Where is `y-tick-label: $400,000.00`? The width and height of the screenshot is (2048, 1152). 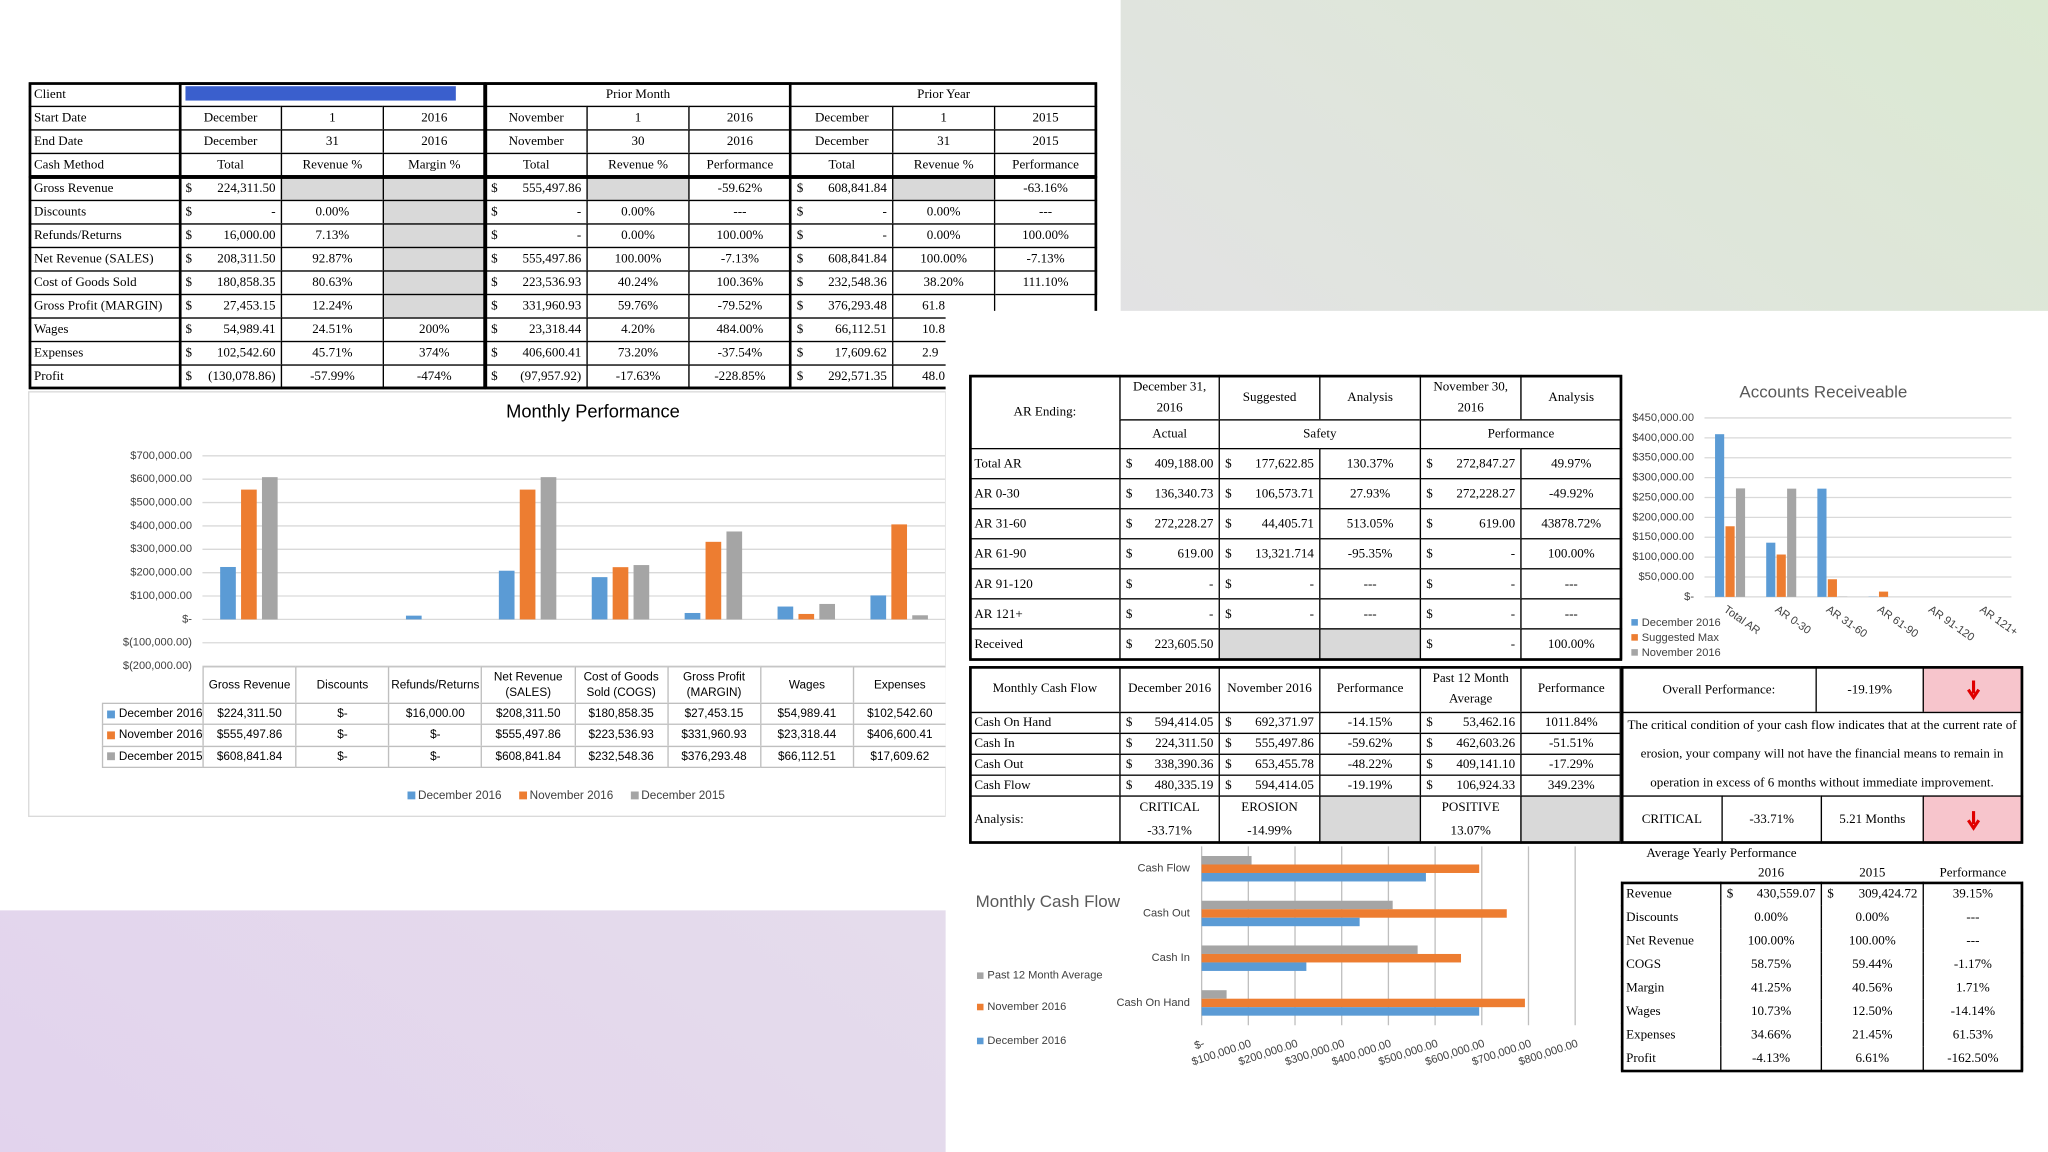
y-tick-label: $400,000.00 is located at coordinates (1663, 438).